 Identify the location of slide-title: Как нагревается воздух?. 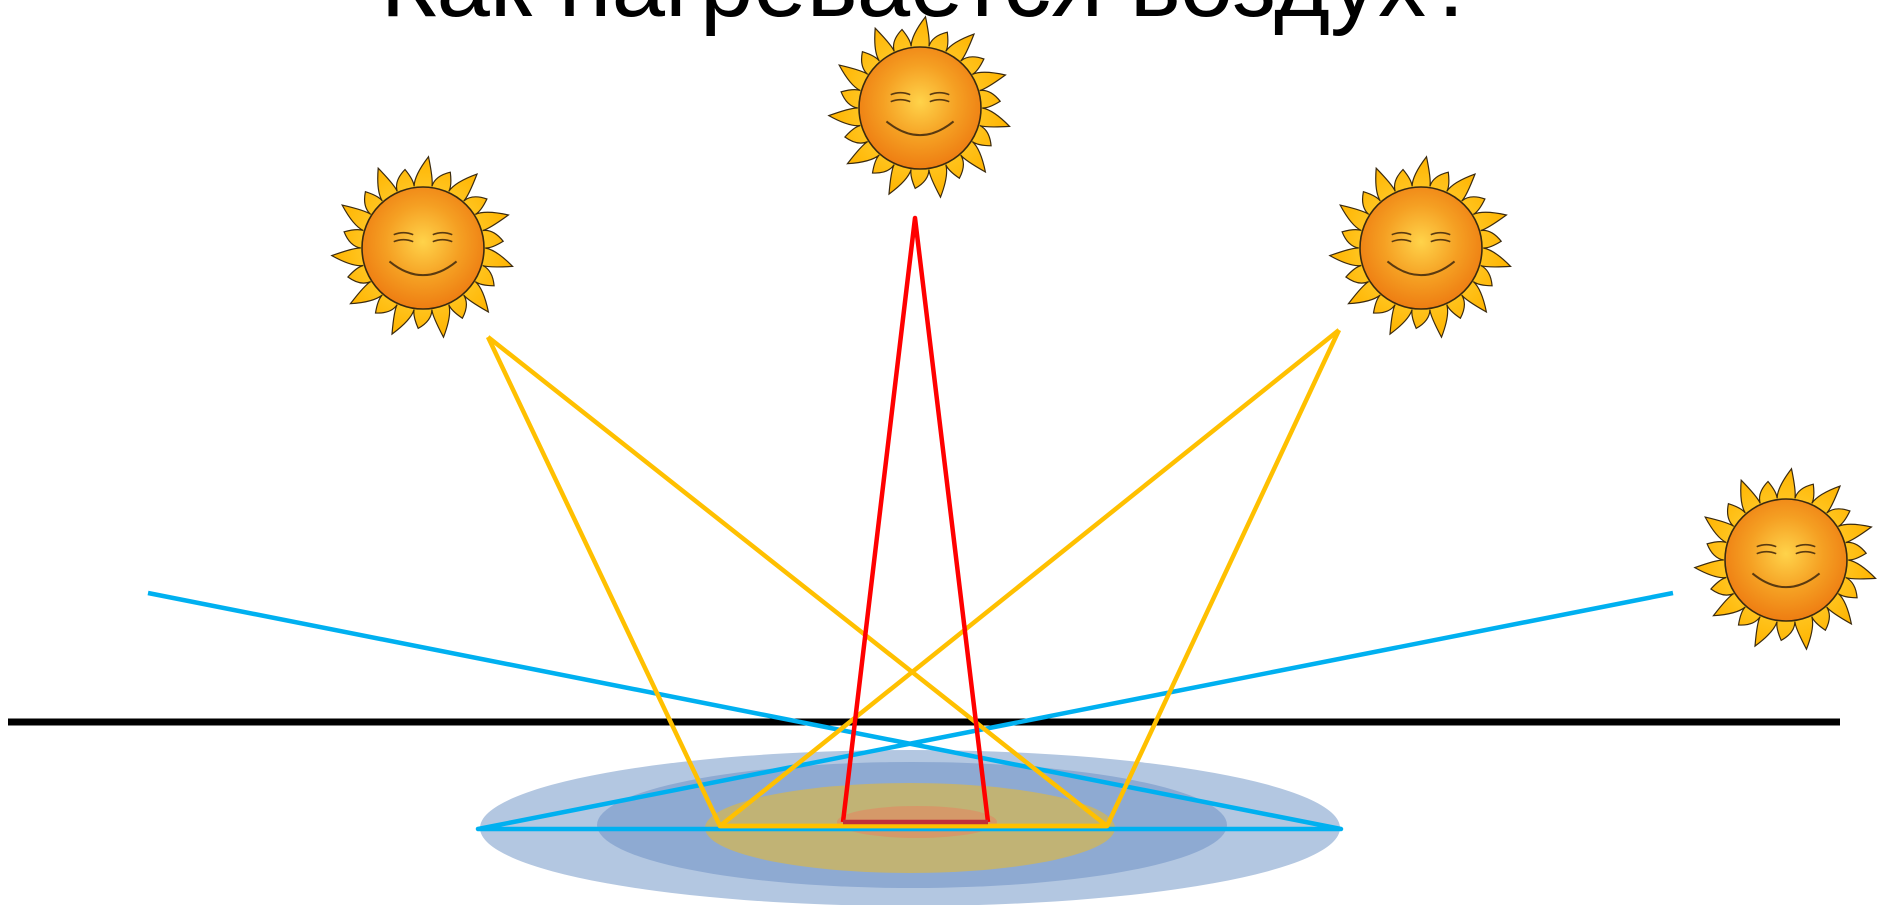
(930, 18).